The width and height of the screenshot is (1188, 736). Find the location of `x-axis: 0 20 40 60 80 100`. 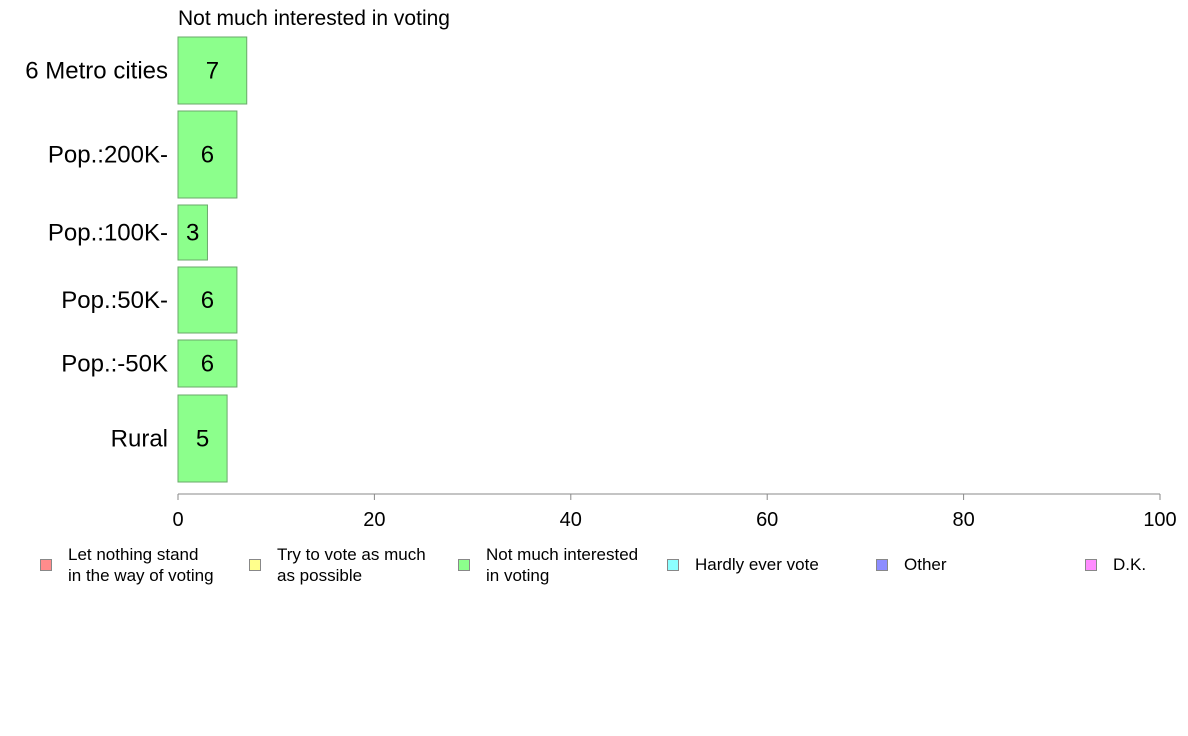

x-axis: 0 20 40 60 80 100 is located at coordinates (674, 512).